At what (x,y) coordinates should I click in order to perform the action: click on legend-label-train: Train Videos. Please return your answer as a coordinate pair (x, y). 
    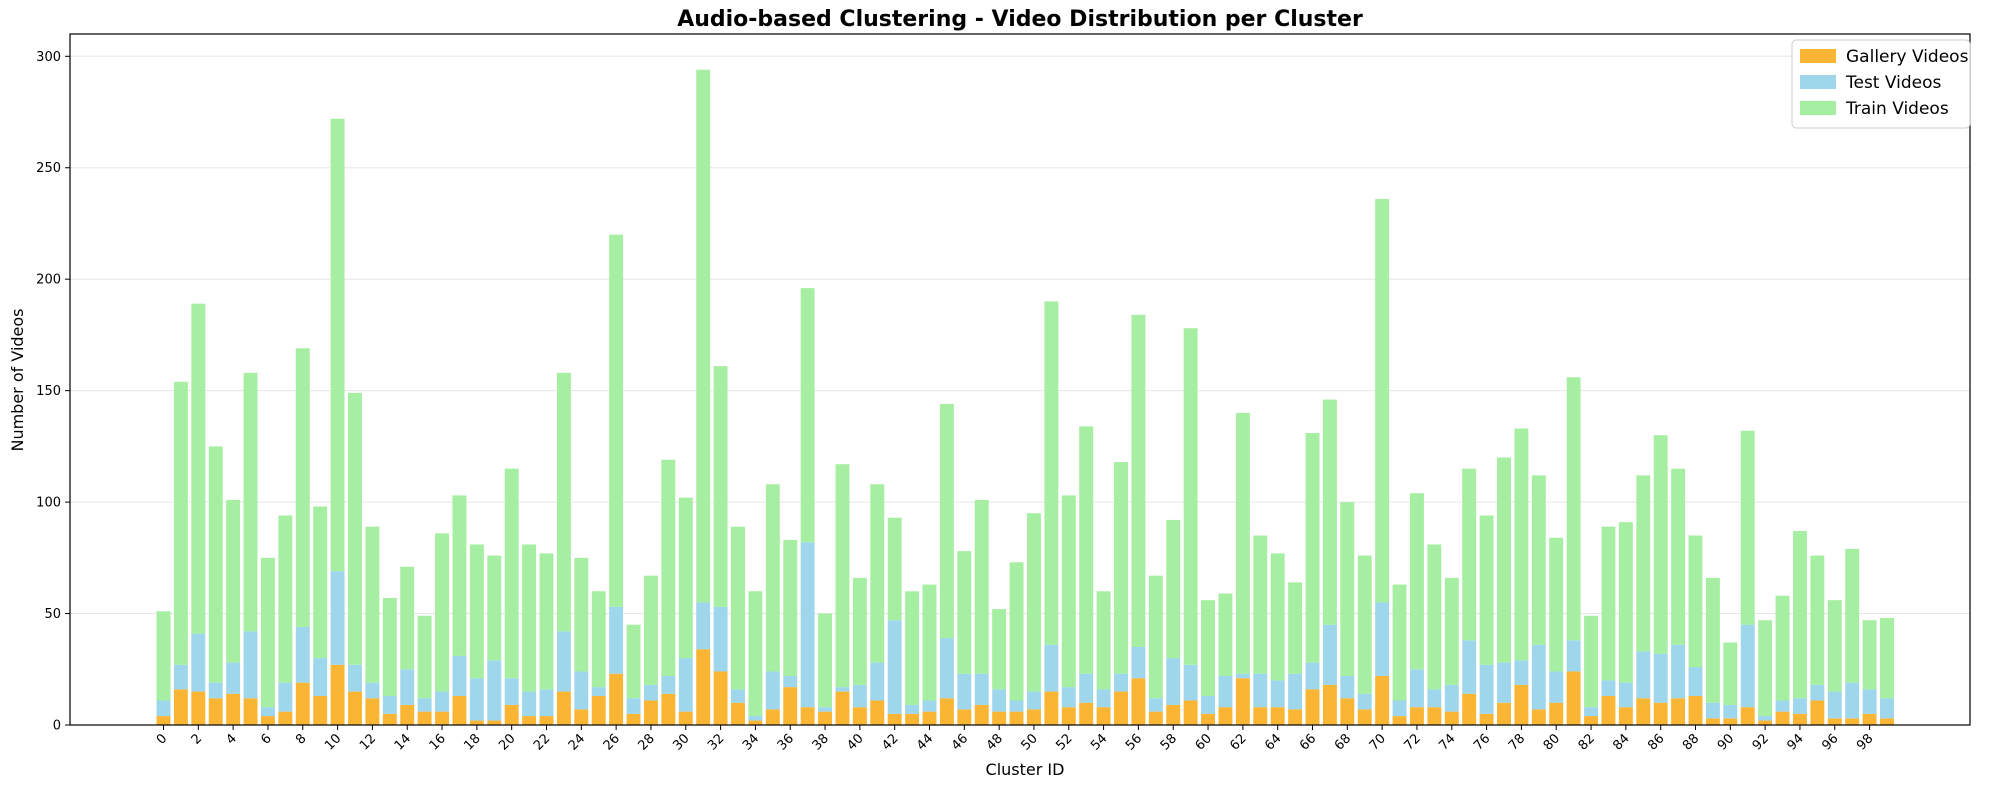
    Looking at the image, I should click on (1897, 109).